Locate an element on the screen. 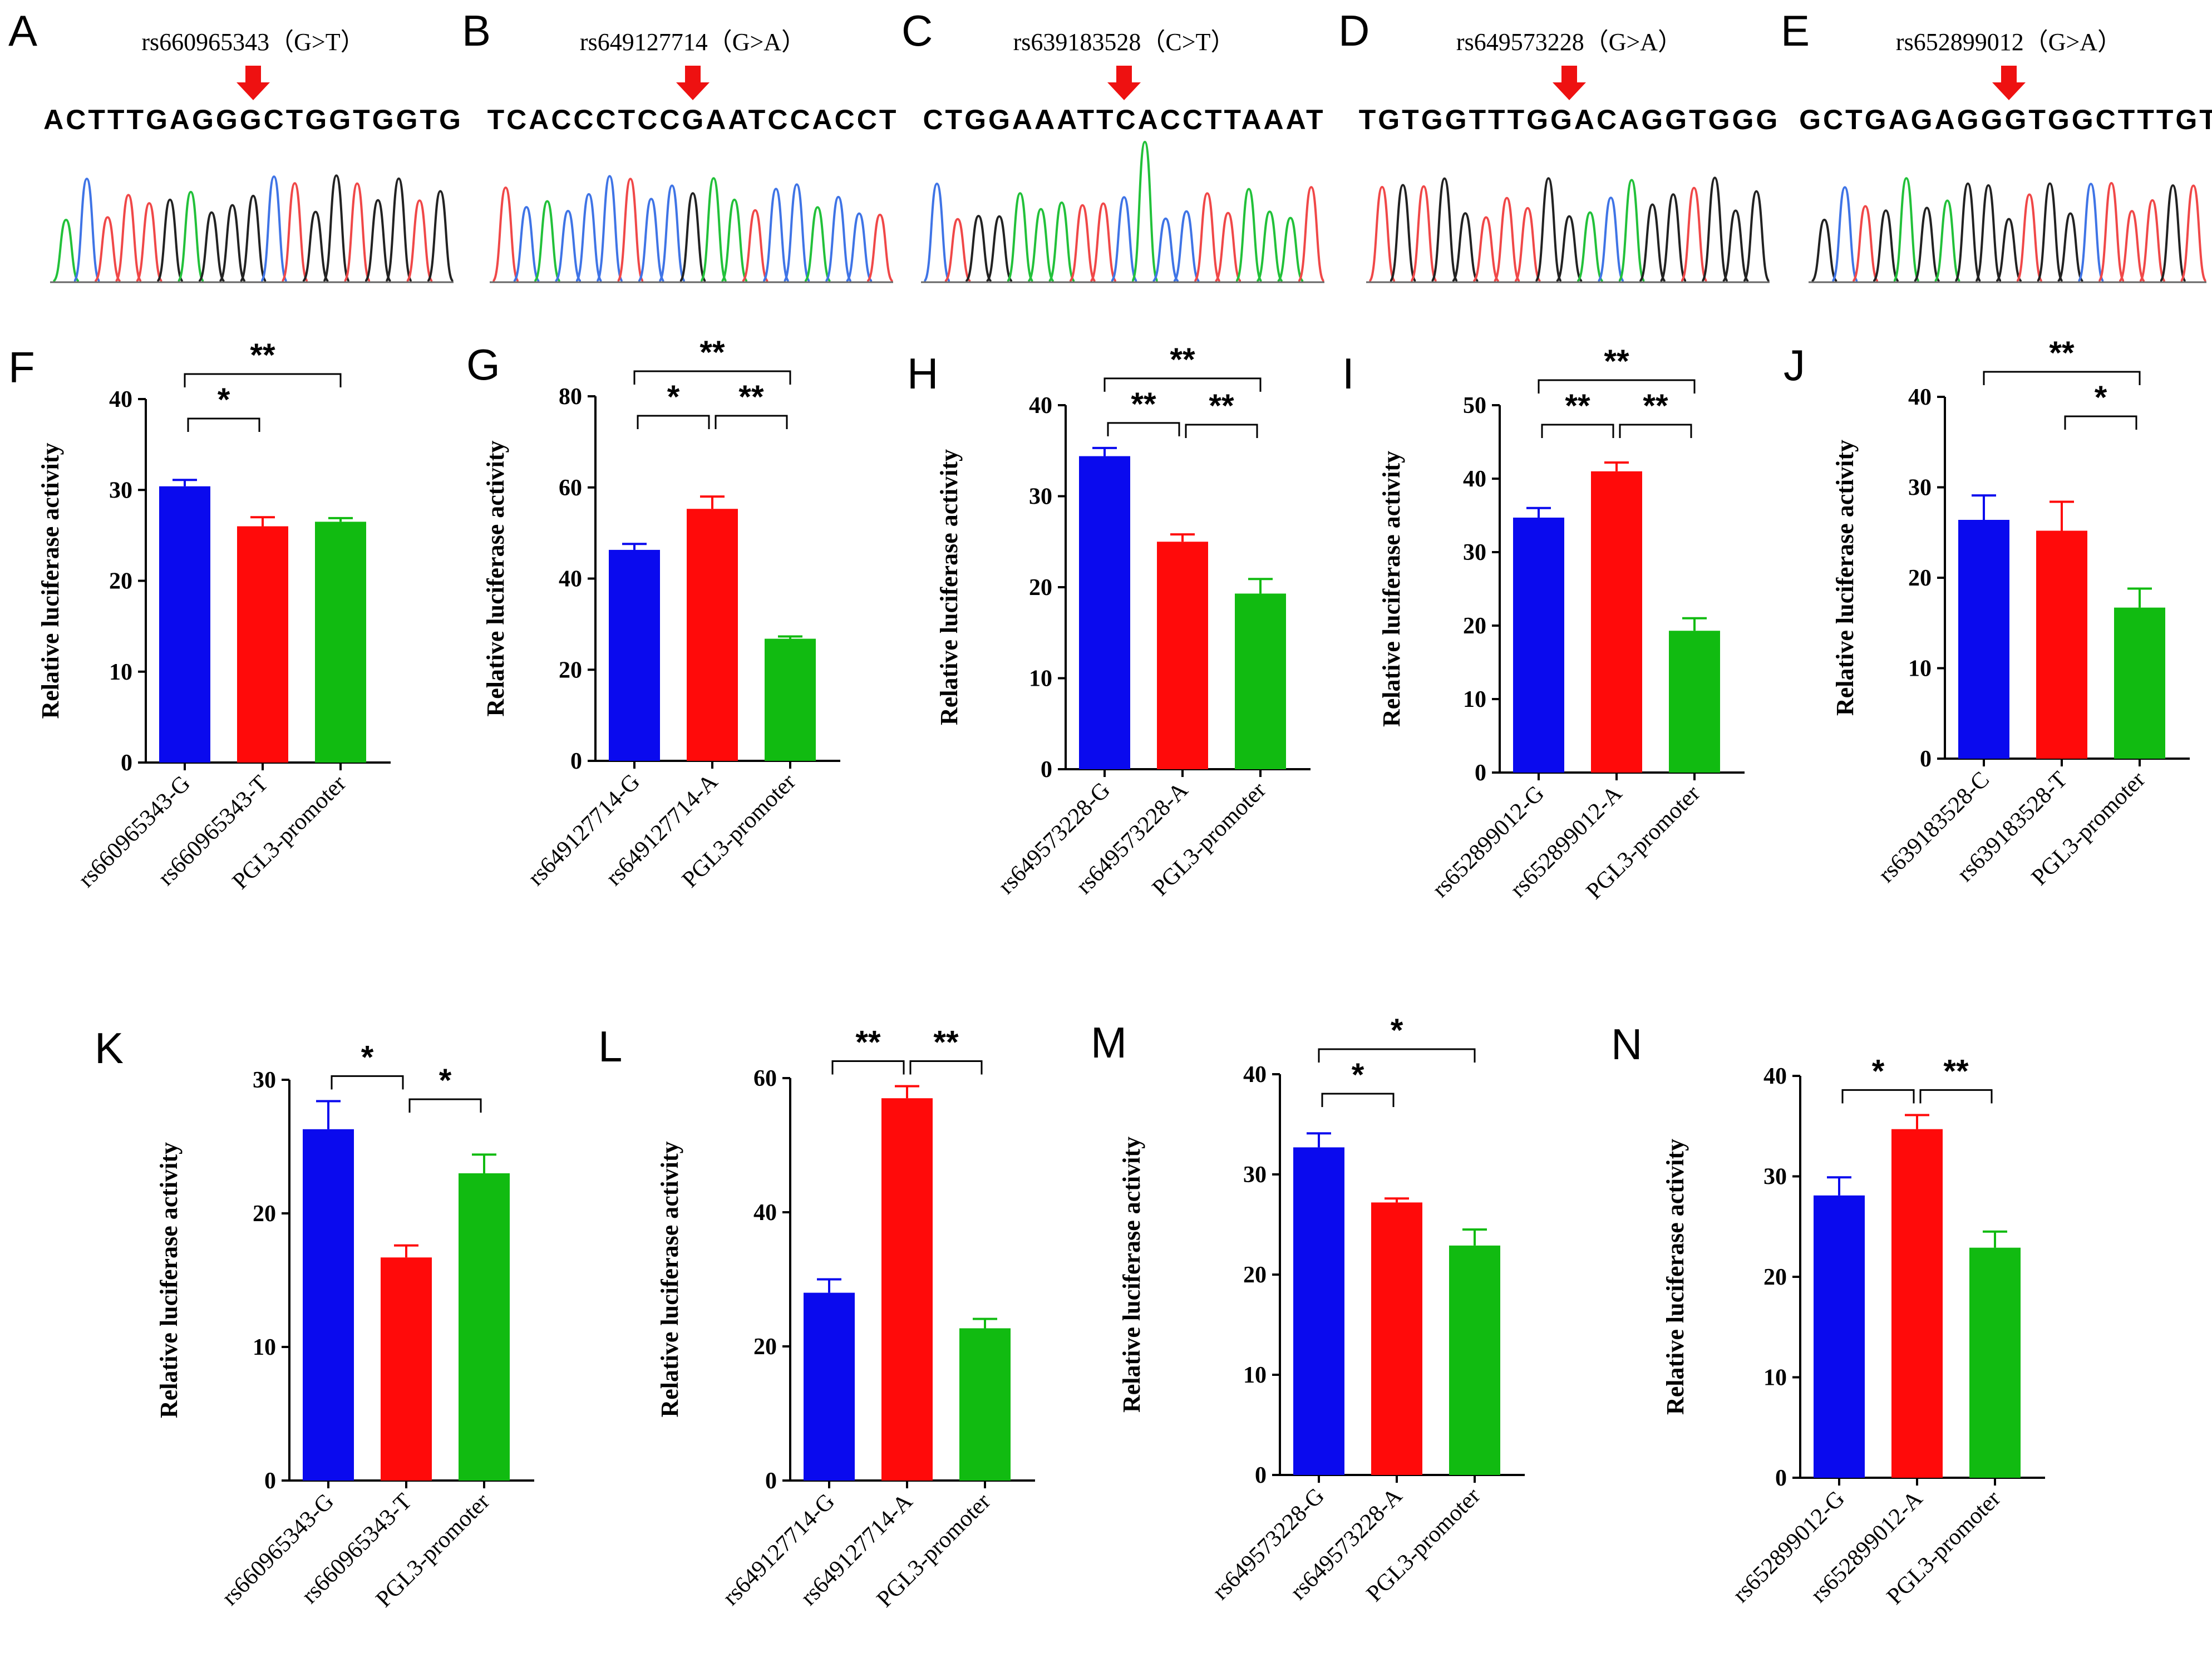  panel-letter: H is located at coordinates (922, 374).